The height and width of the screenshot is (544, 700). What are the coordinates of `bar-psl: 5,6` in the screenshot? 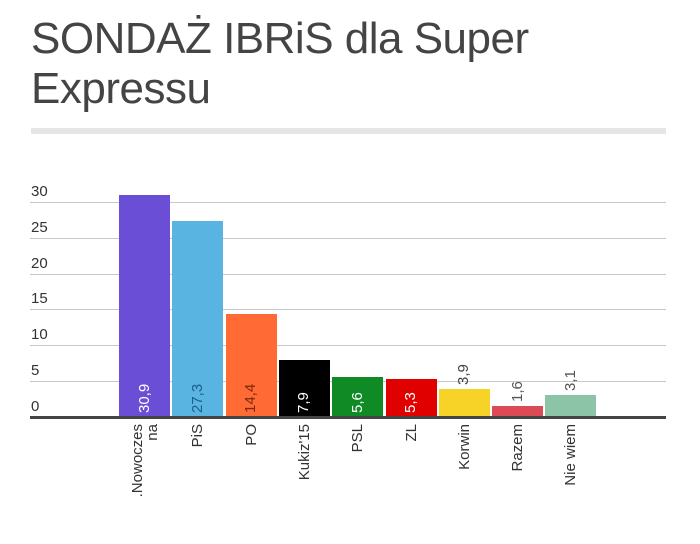 It's located at (358, 396).